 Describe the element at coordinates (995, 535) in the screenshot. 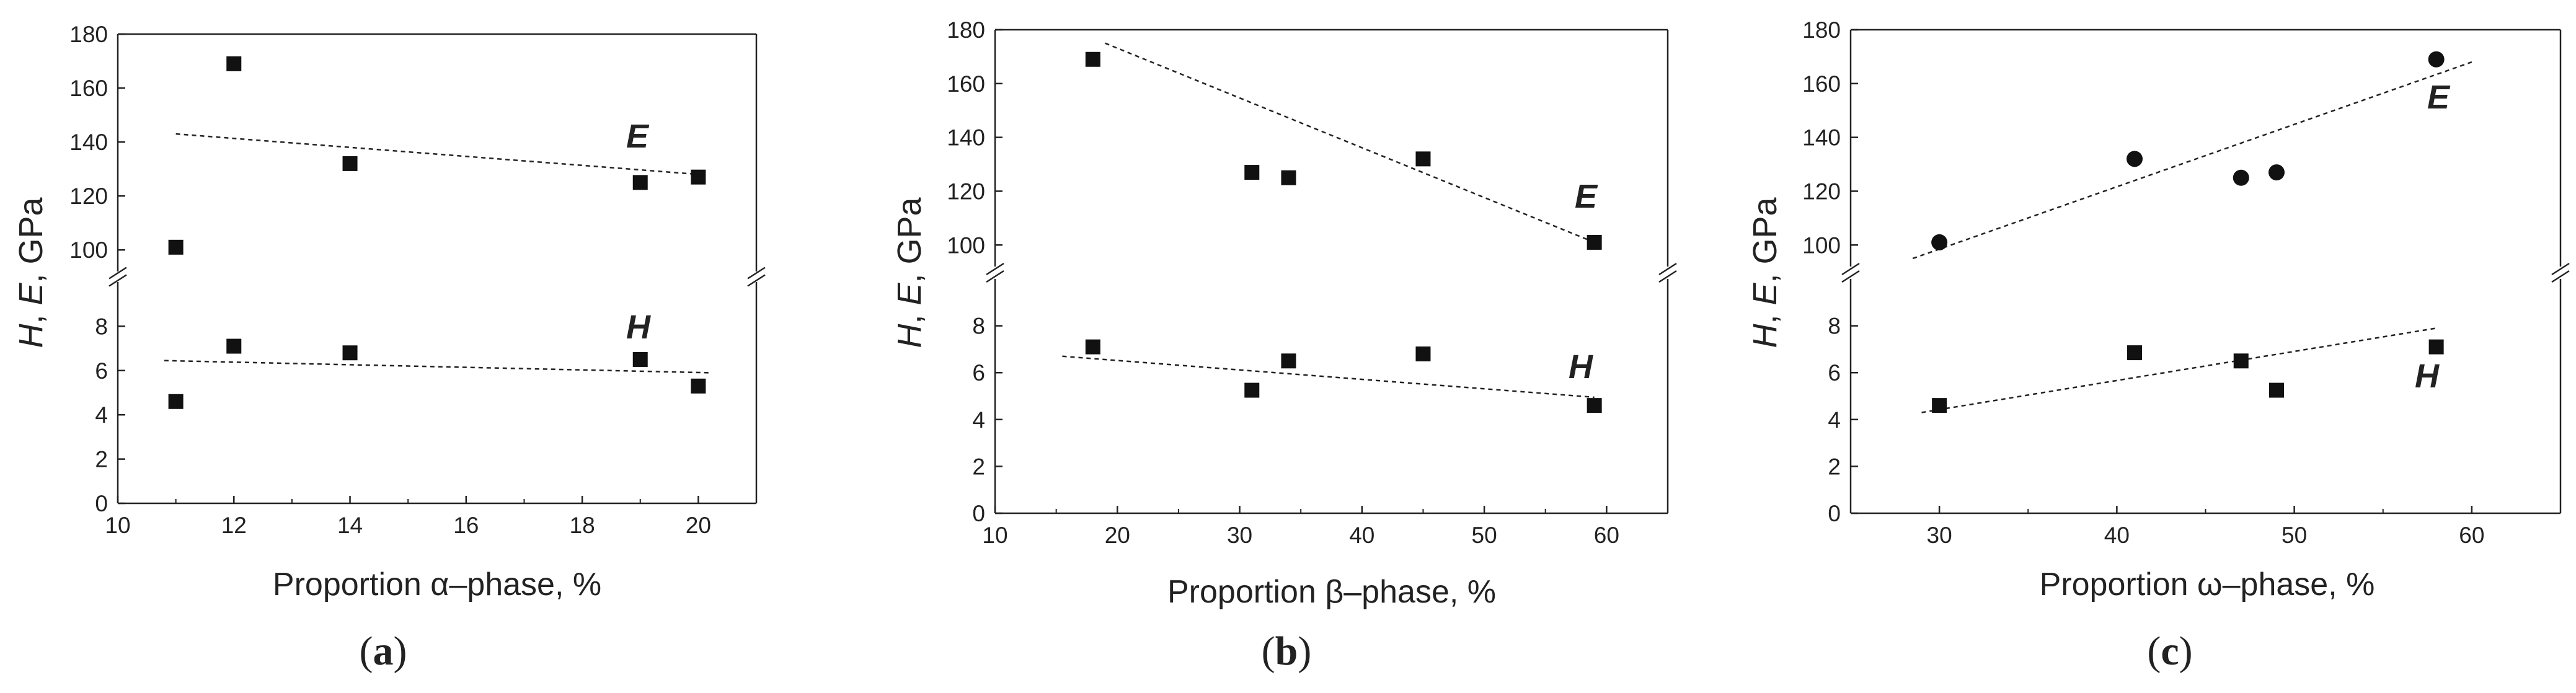

I see `x-tick-label: 10` at that location.